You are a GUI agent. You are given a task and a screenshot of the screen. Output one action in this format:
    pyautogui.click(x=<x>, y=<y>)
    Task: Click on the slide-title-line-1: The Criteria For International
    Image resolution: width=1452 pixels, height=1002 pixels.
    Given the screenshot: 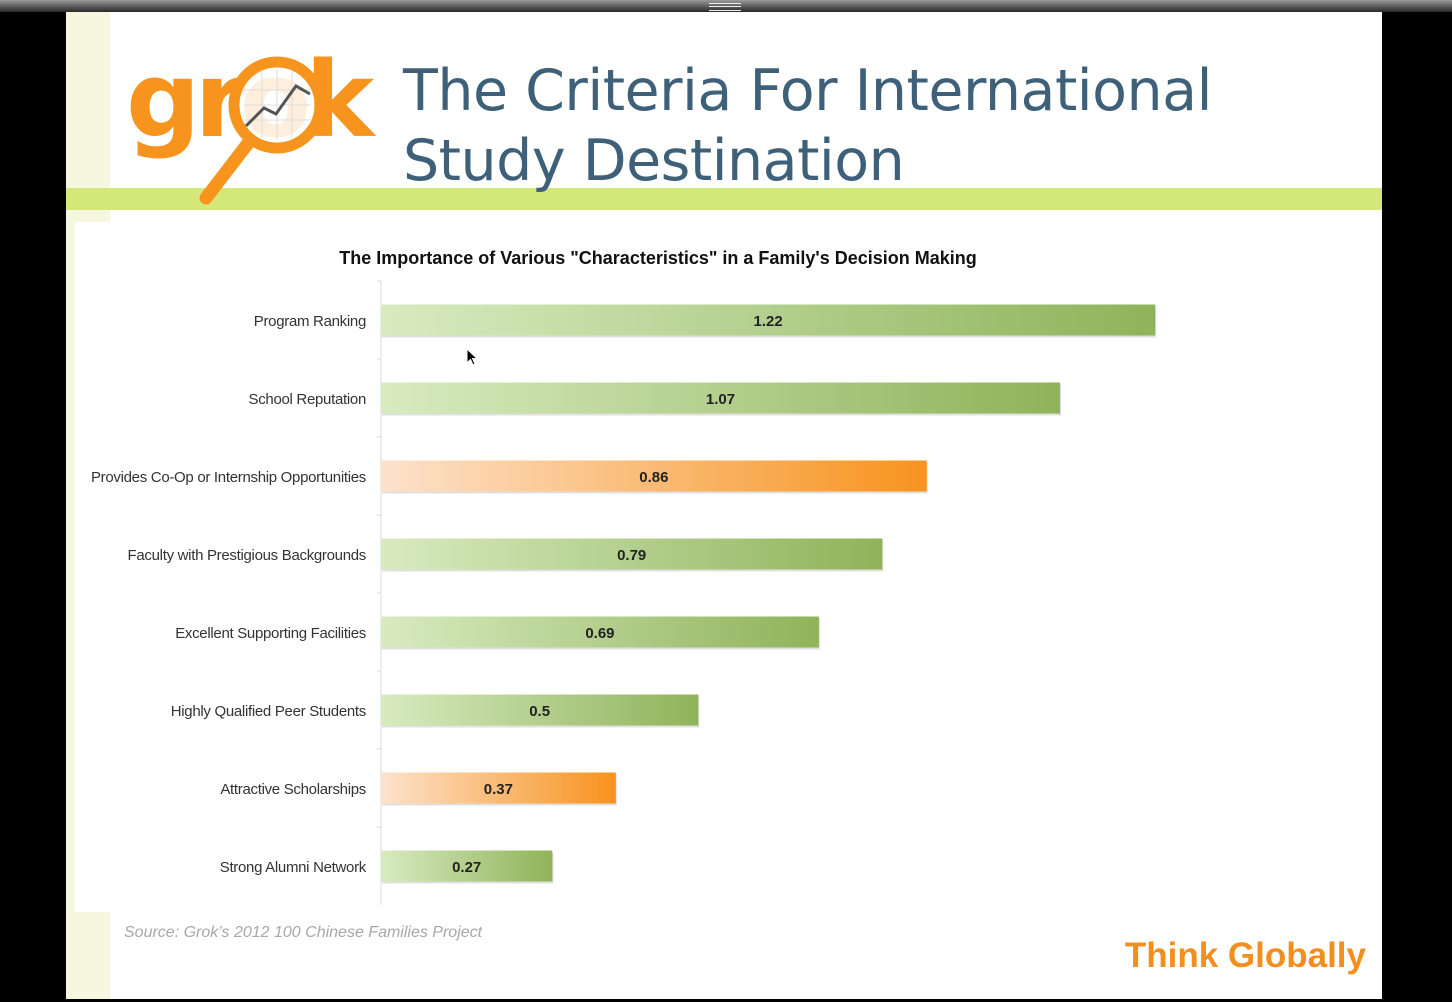 What is the action you would take?
    pyautogui.click(x=807, y=91)
    